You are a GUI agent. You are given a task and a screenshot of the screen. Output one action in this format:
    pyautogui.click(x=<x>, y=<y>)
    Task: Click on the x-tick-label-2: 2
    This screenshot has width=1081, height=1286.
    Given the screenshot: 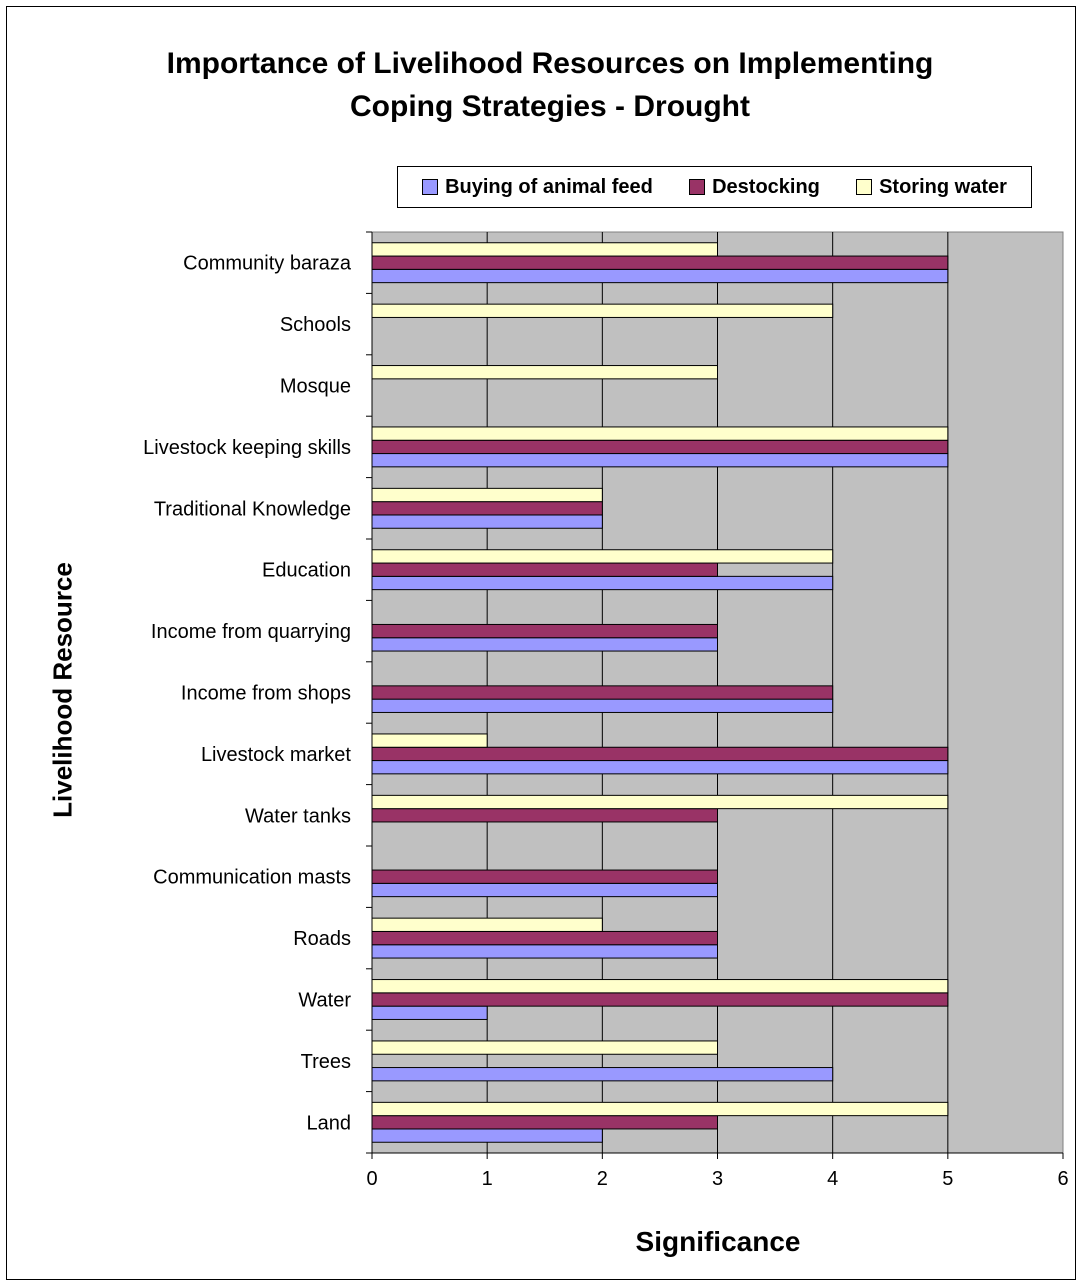 What is the action you would take?
    pyautogui.click(x=602, y=1179)
    